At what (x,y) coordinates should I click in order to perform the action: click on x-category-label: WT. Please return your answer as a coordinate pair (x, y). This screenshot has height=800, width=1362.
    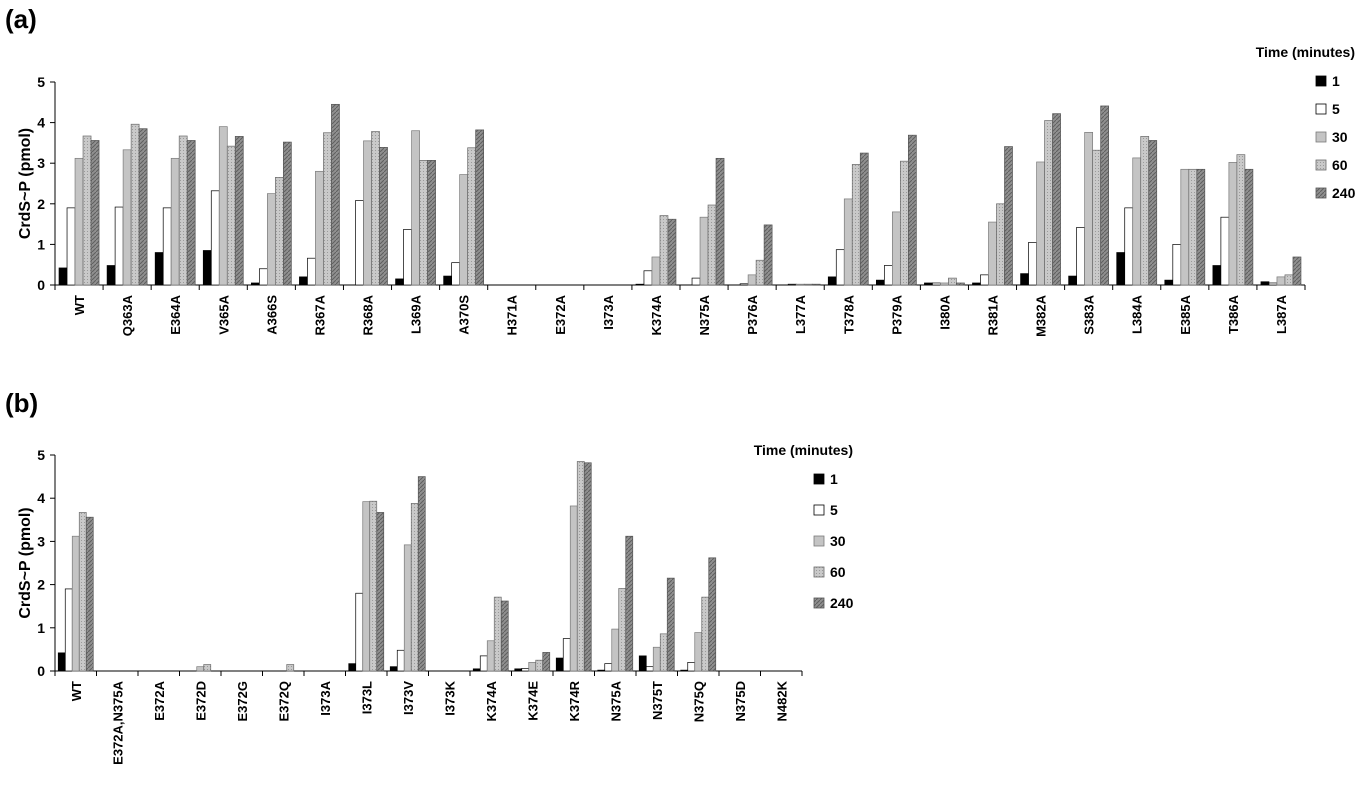
    Looking at the image, I should click on (76, 691).